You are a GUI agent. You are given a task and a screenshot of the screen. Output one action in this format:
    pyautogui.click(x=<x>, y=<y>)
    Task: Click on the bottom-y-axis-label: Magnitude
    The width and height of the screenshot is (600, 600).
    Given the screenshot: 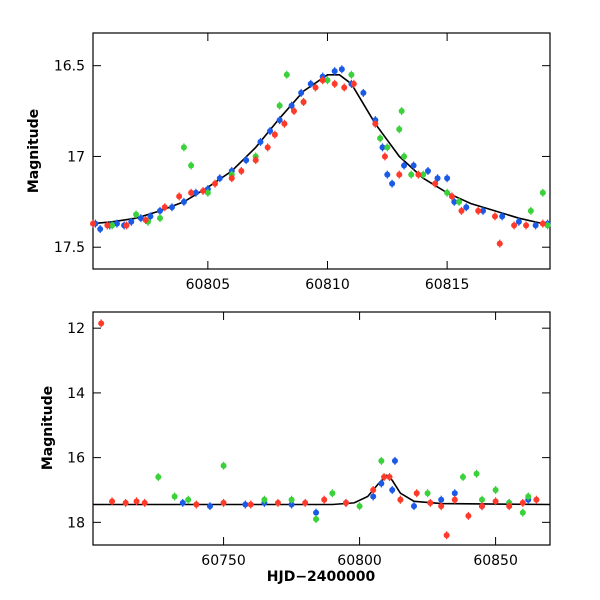 What is the action you would take?
    pyautogui.click(x=48, y=428)
    